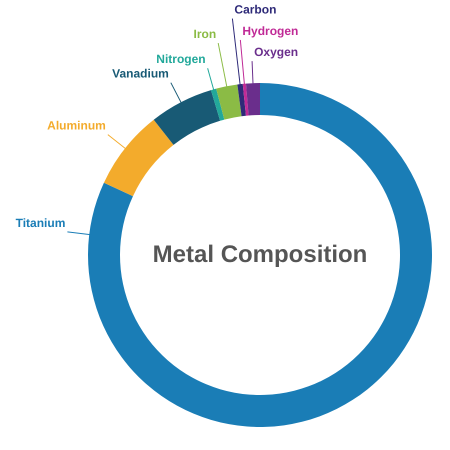  What do you see at coordinates (76, 125) in the screenshot?
I see `slice-label: Aluminum` at bounding box center [76, 125].